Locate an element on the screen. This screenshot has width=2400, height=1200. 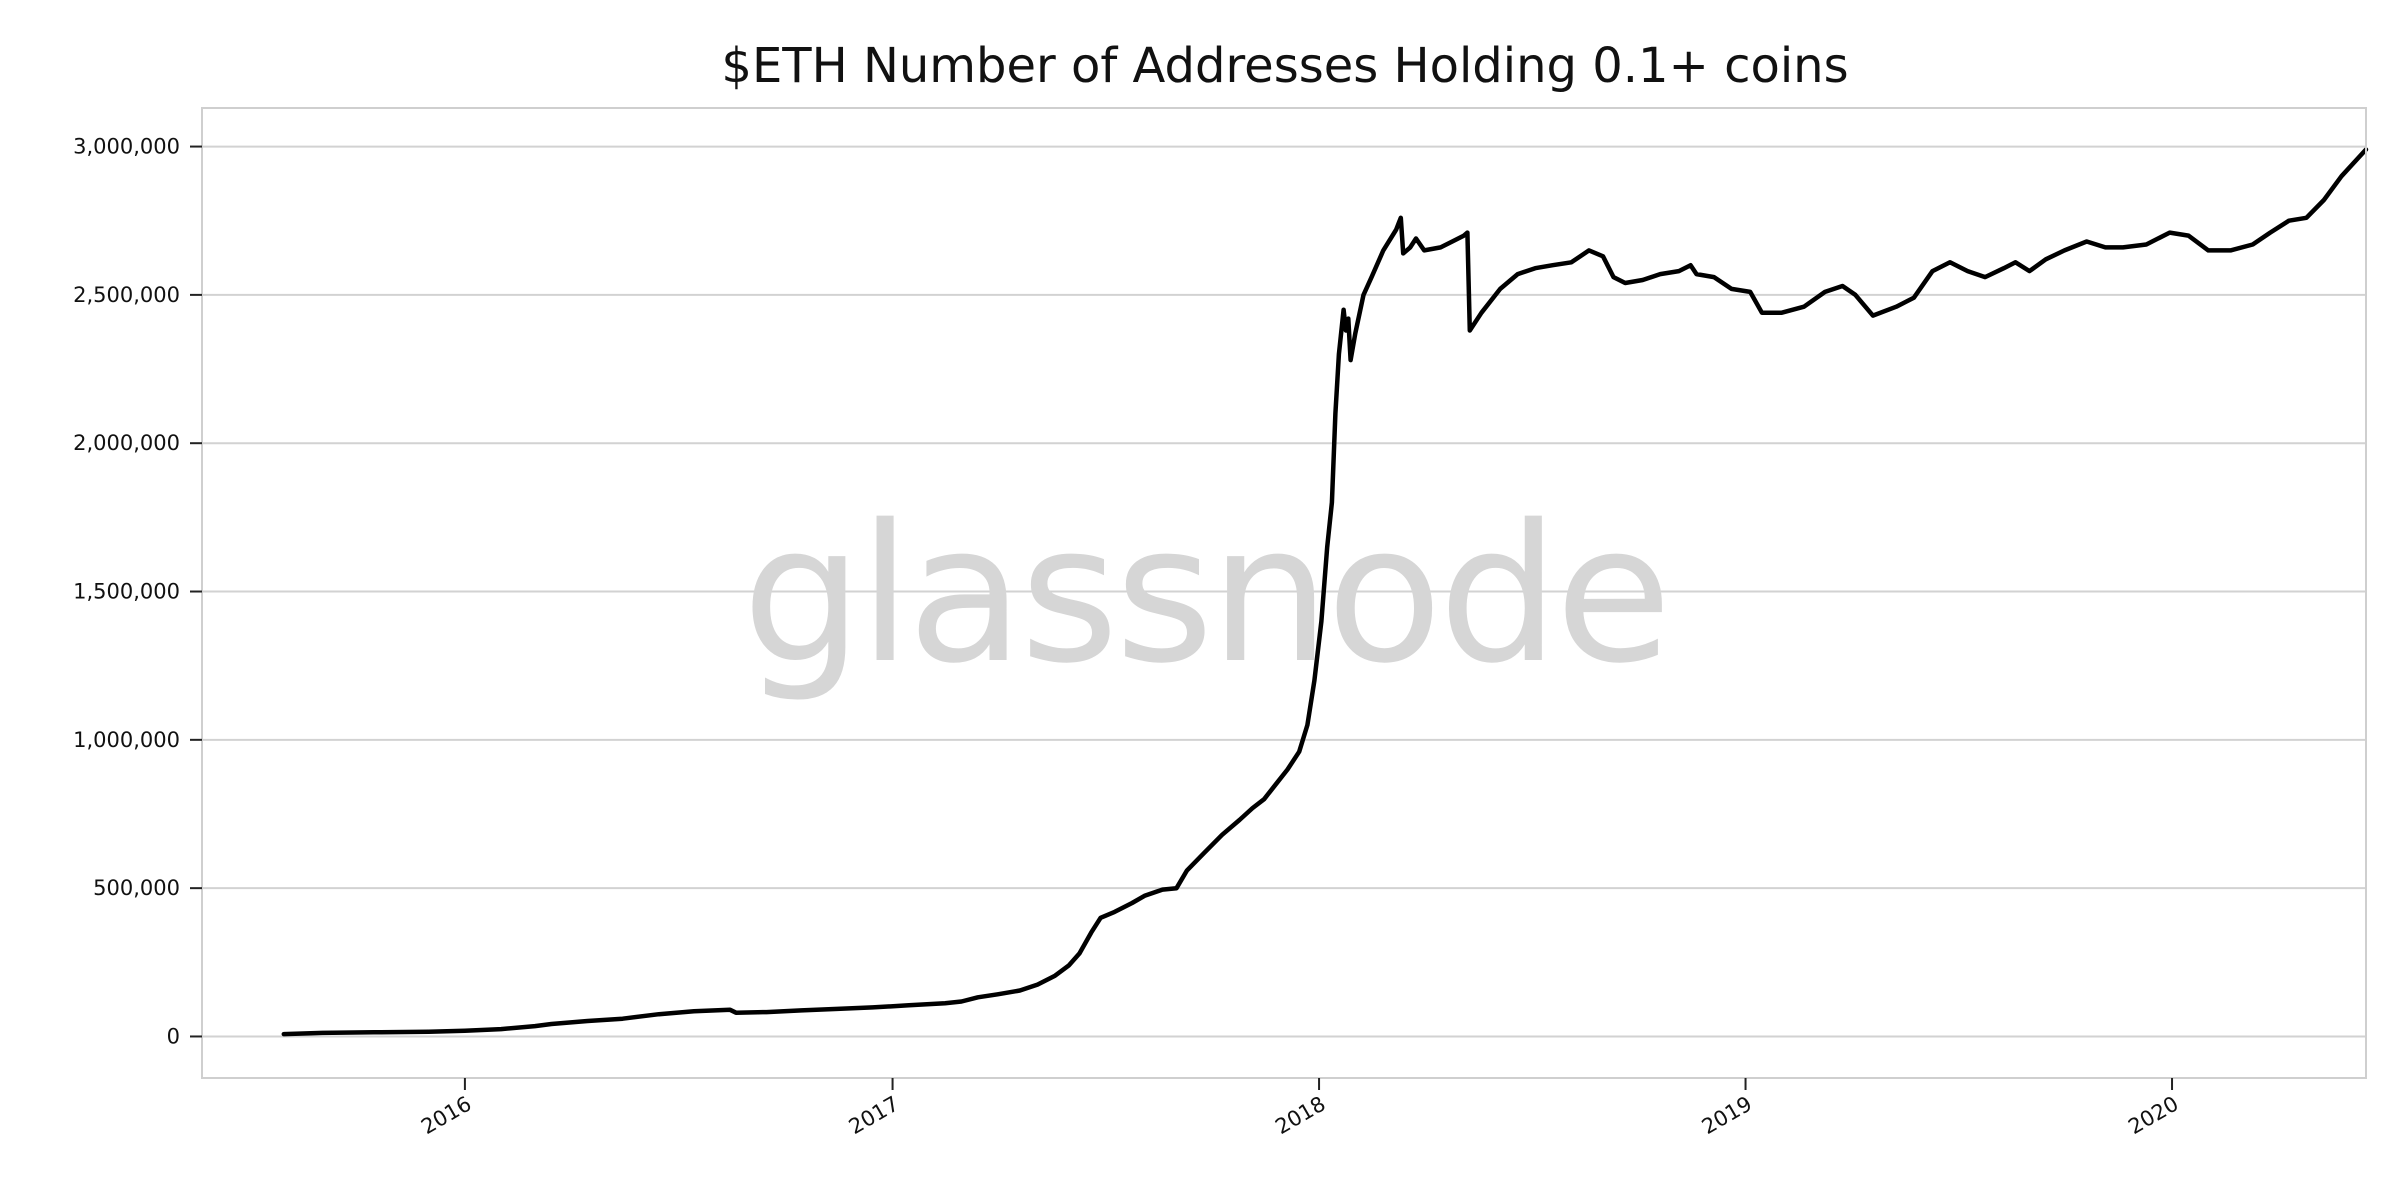
y-tick-label-3: 1,500,000 is located at coordinates (126, 592).